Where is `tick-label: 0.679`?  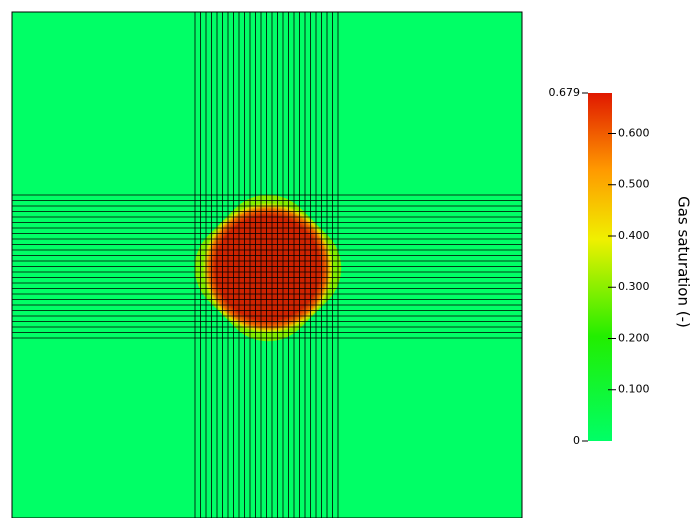 tick-label: 0.679 is located at coordinates (565, 92).